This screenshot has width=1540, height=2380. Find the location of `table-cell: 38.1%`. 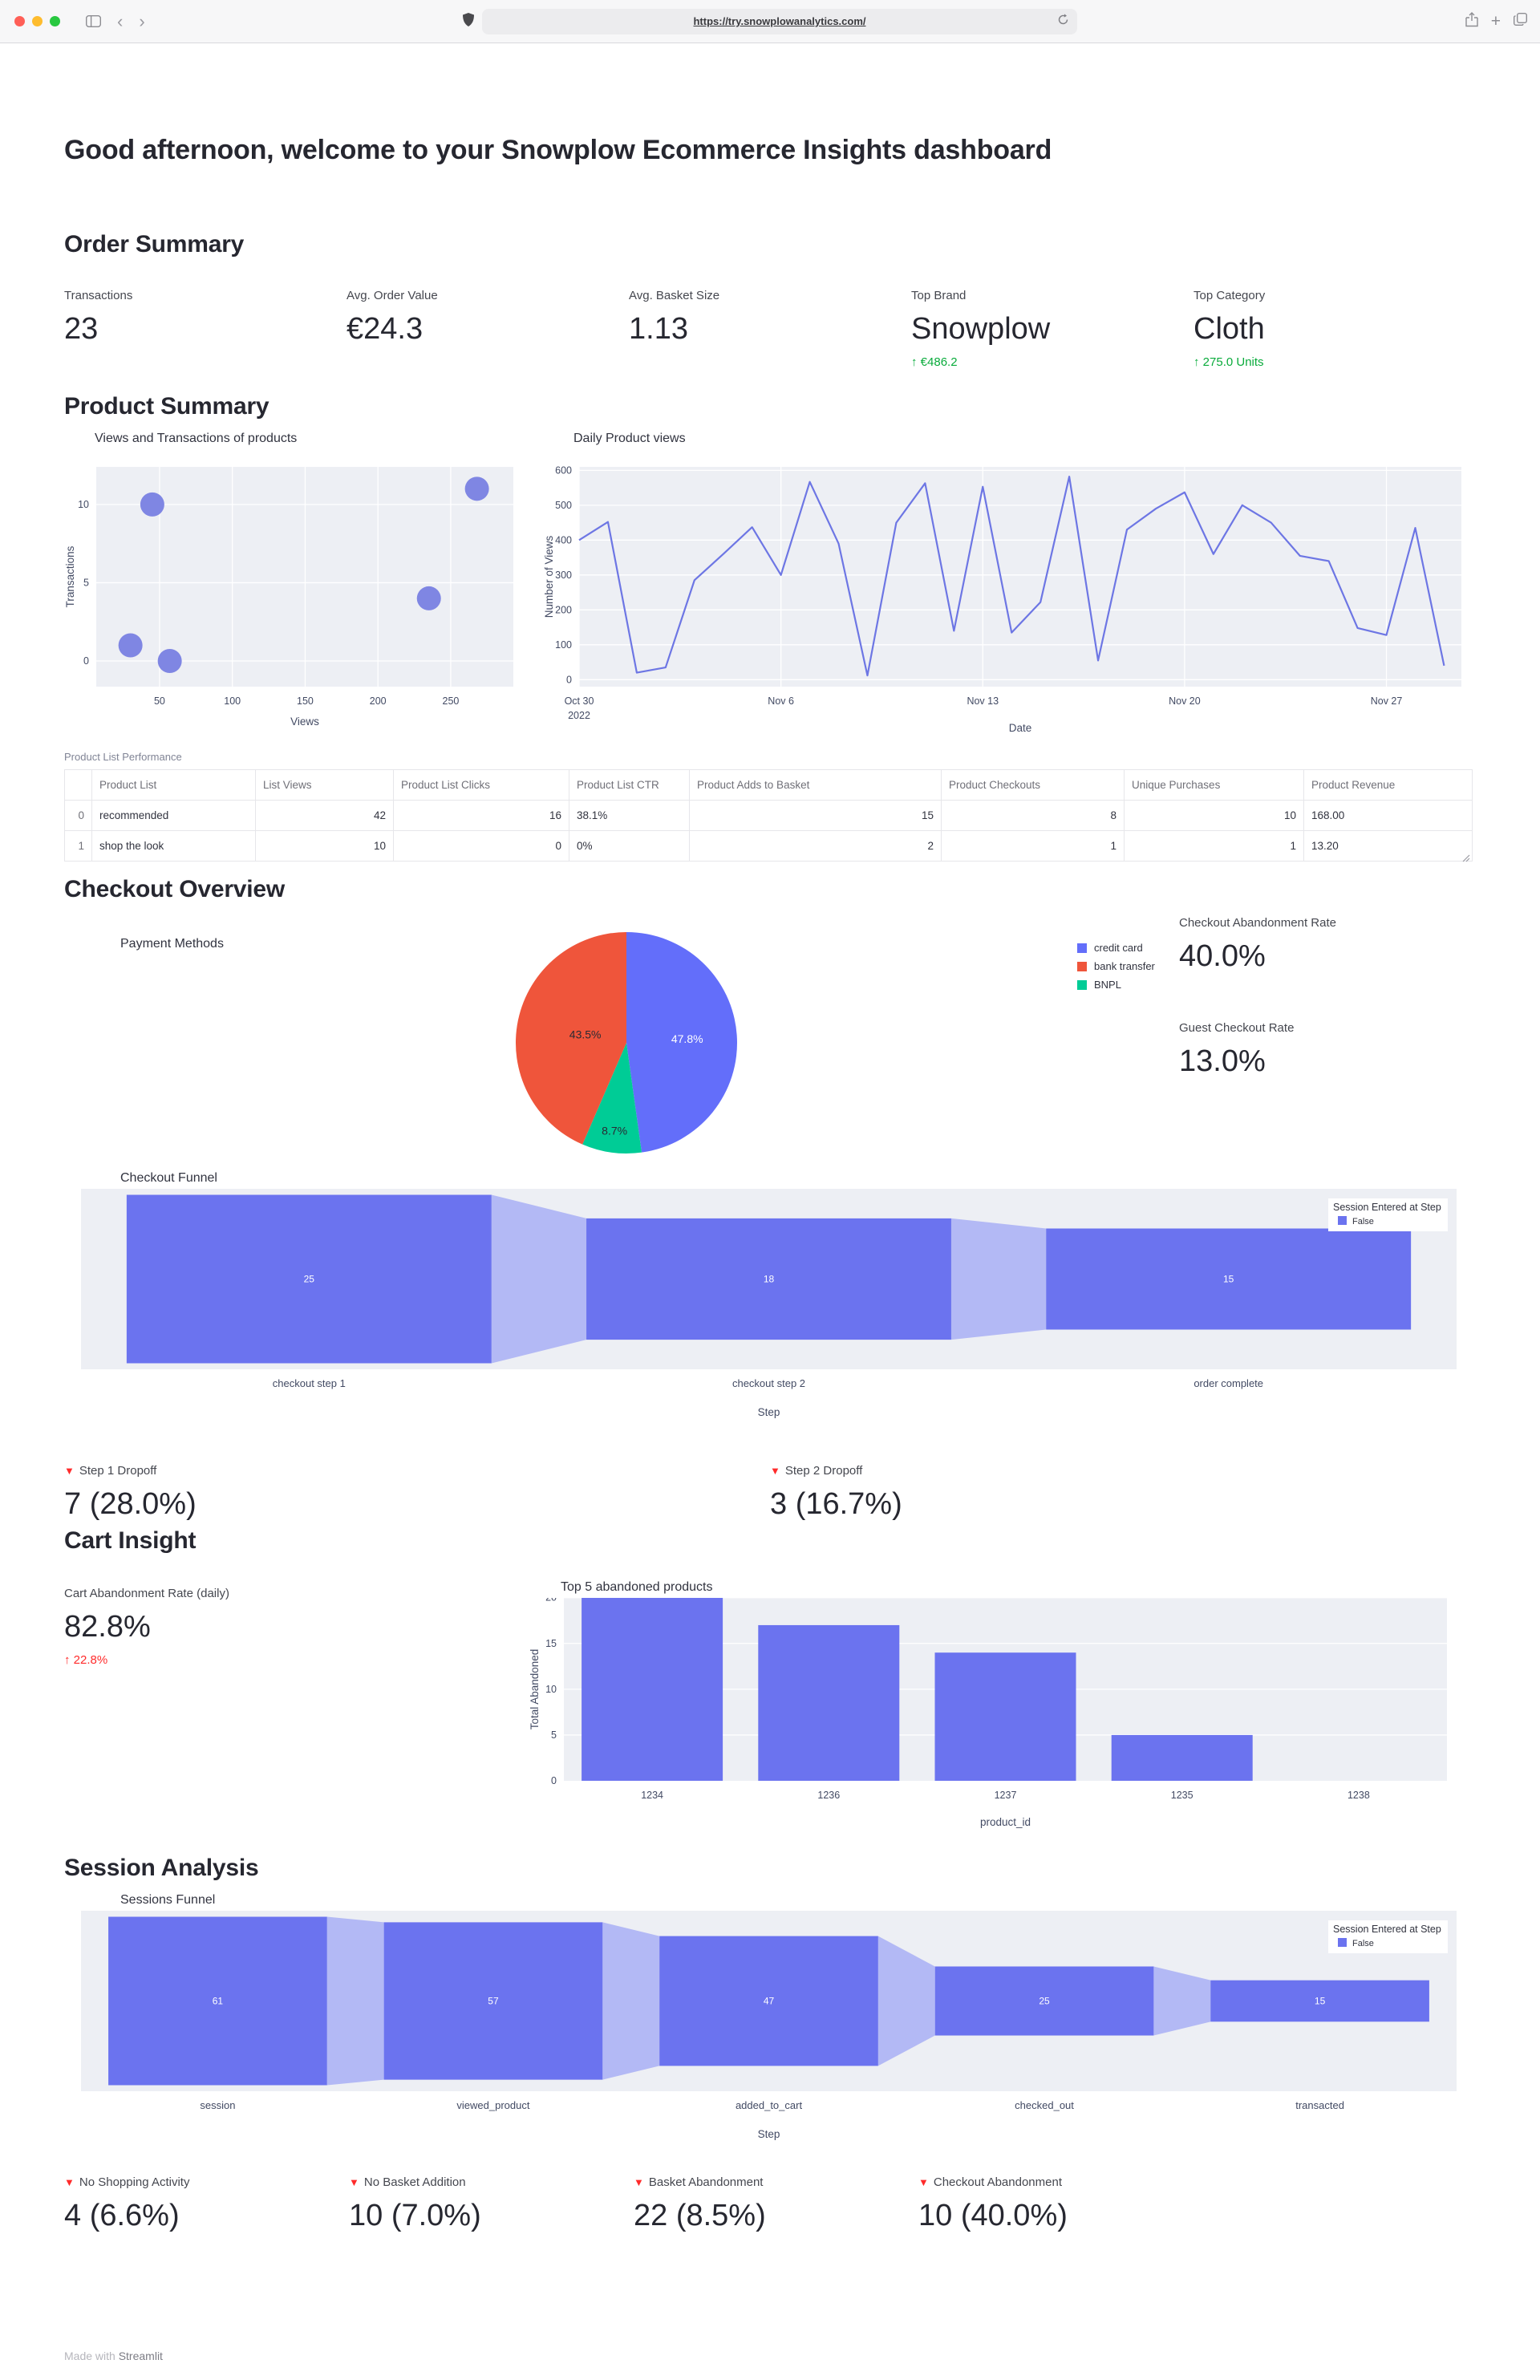

table-cell: 38.1% is located at coordinates (629, 815).